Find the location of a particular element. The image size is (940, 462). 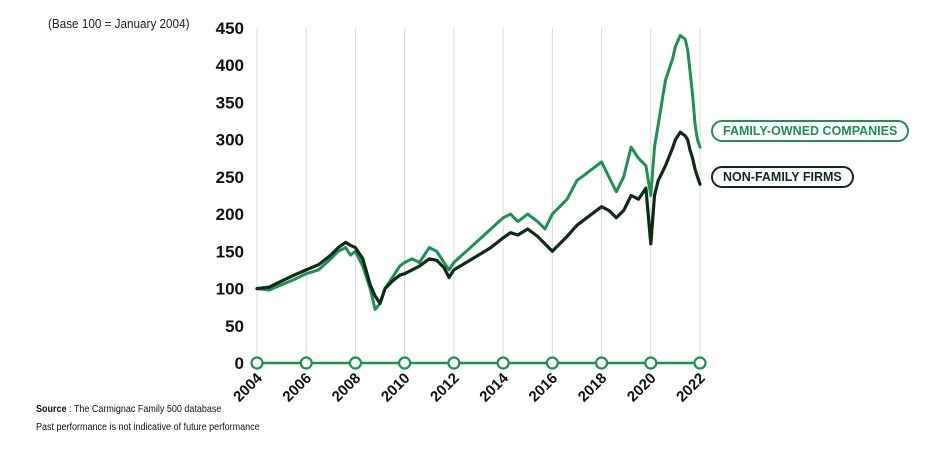

legend-family-owned: FAMILY-OWNED COMPANIES is located at coordinates (810, 131).